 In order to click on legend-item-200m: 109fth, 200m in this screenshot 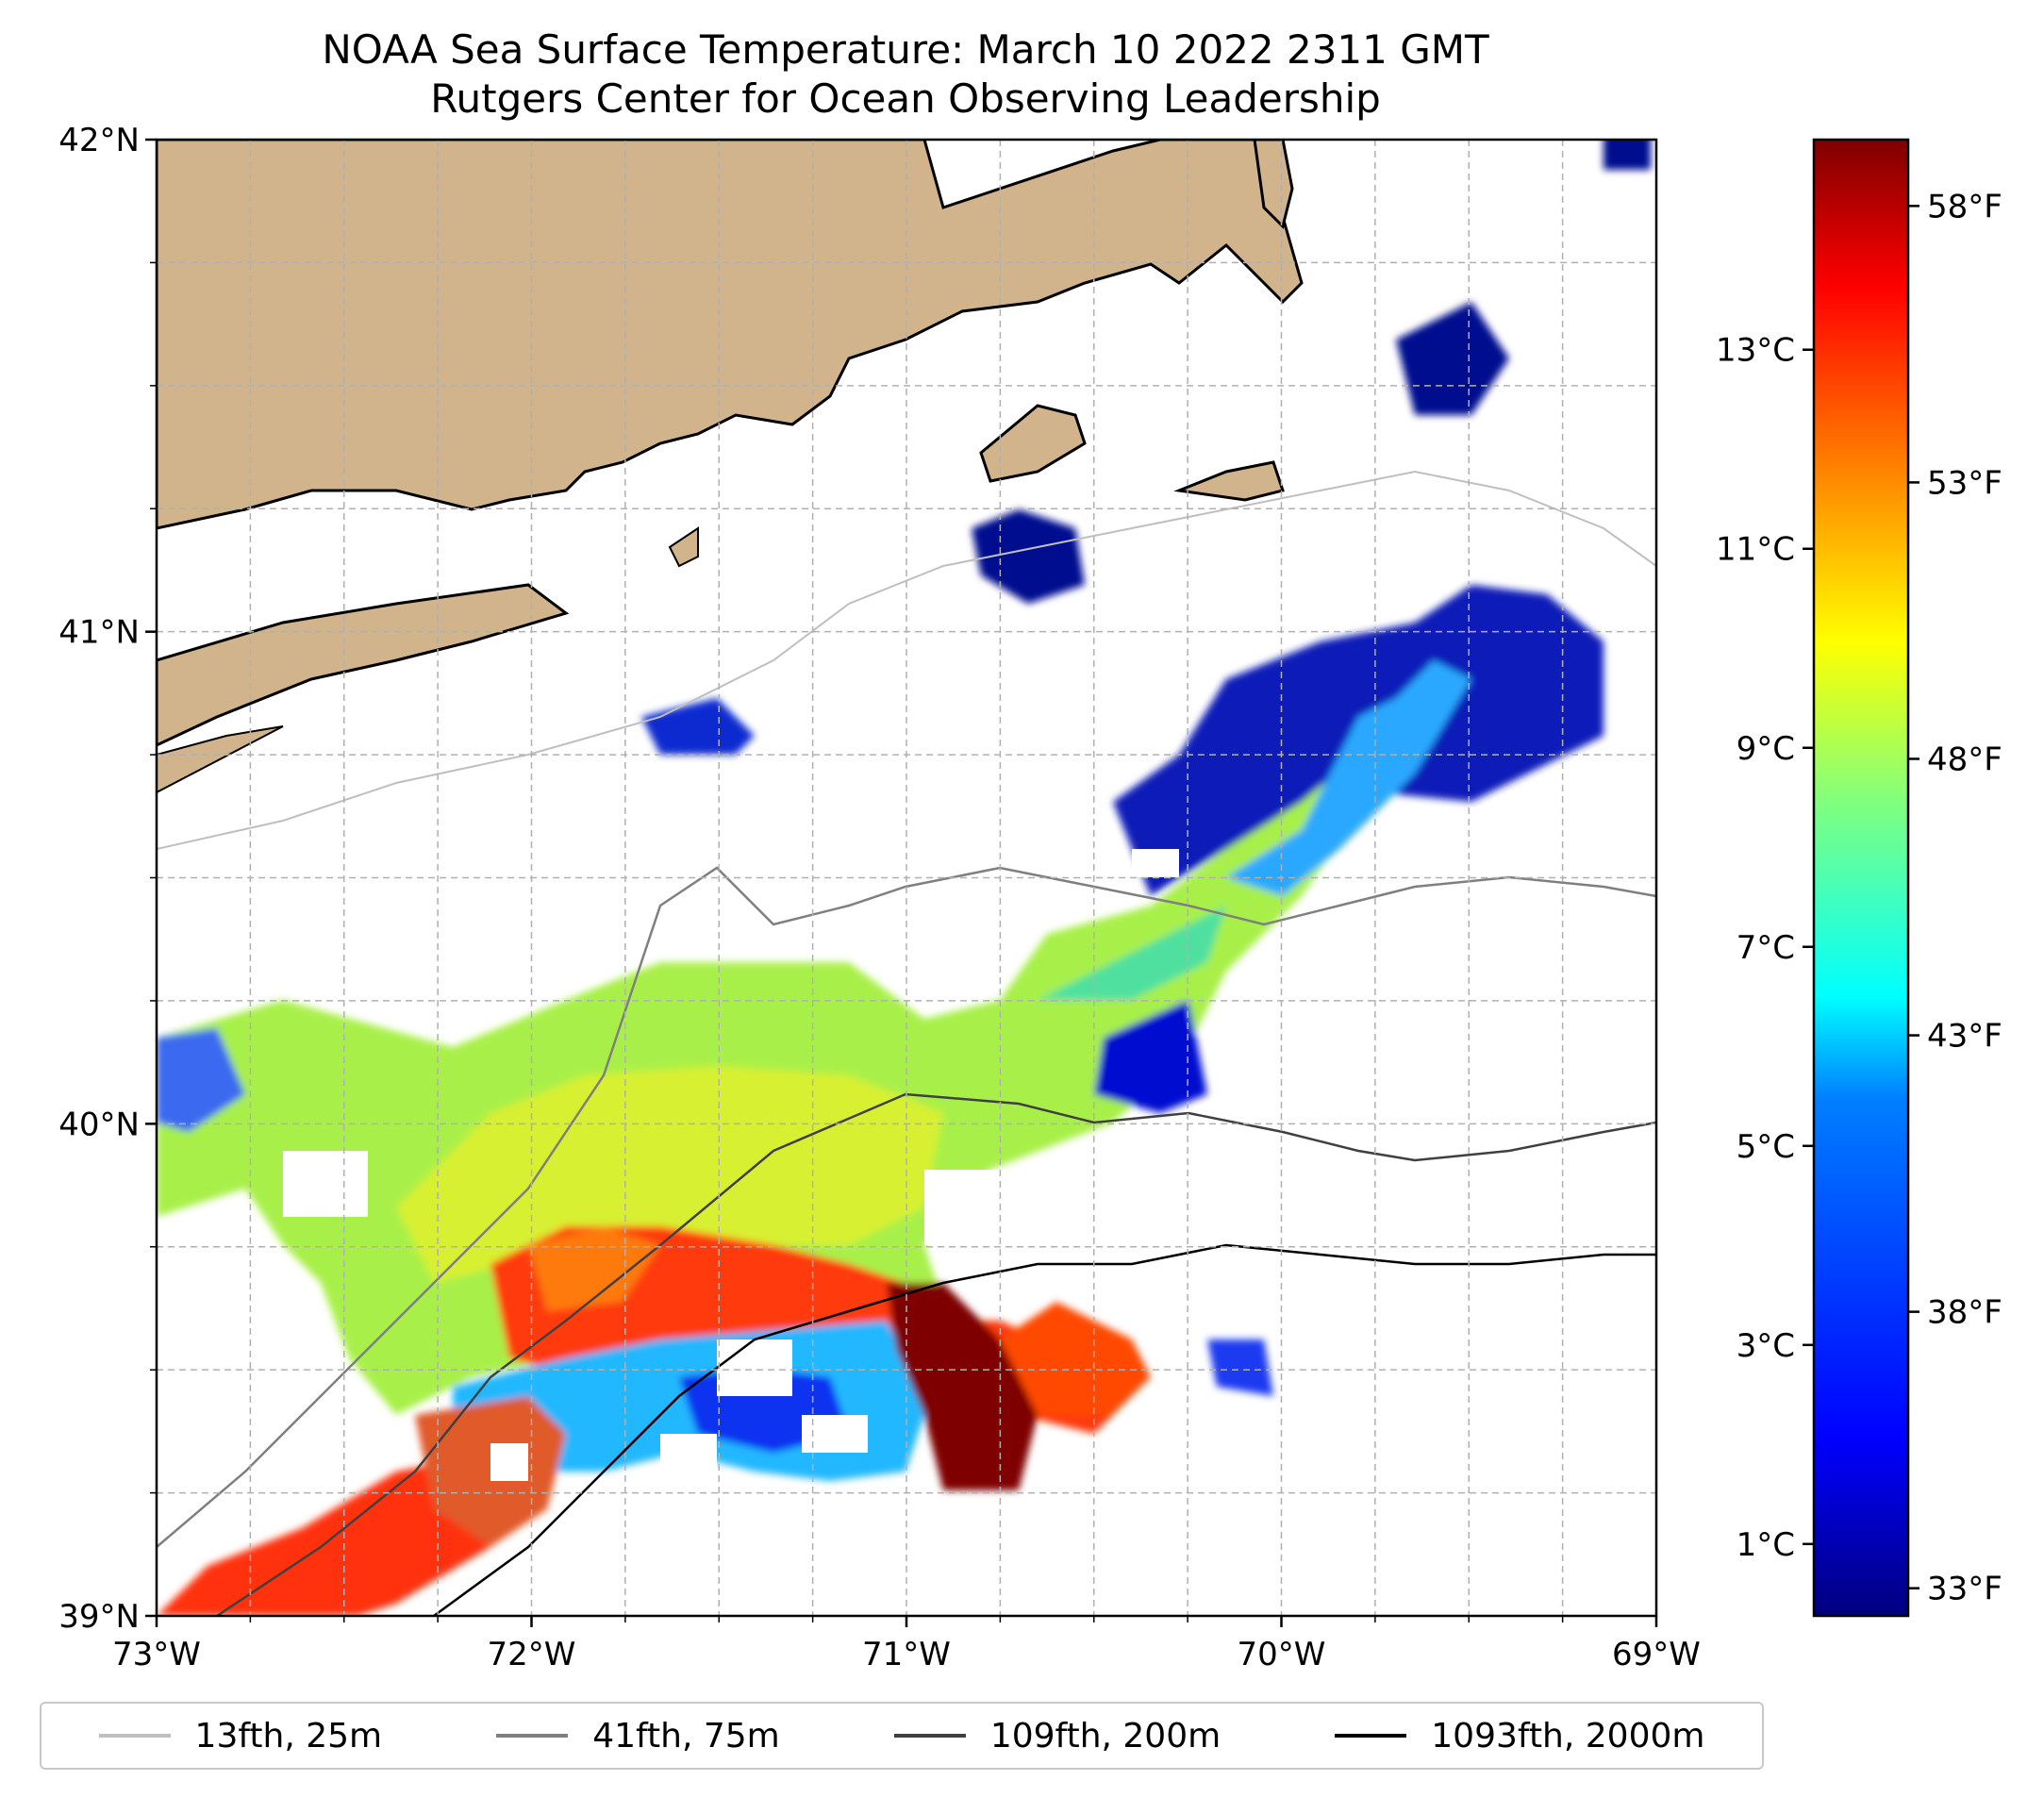, I will do `click(1057, 1735)`.